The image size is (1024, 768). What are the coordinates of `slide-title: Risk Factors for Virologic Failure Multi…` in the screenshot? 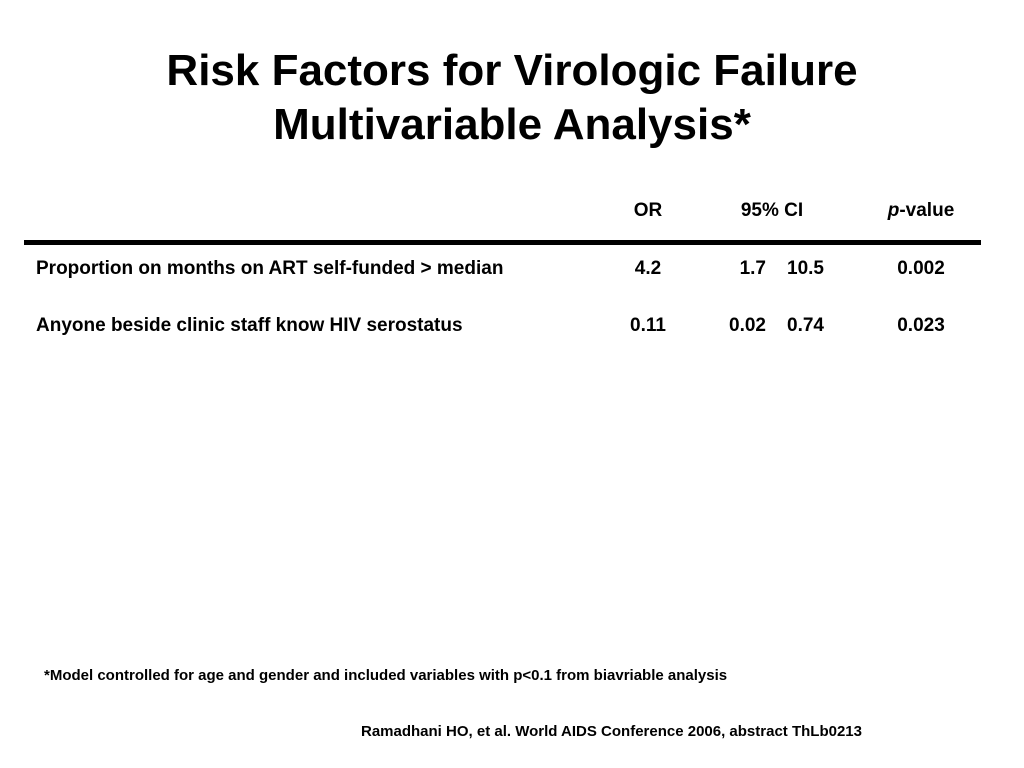 It's located at (512, 98).